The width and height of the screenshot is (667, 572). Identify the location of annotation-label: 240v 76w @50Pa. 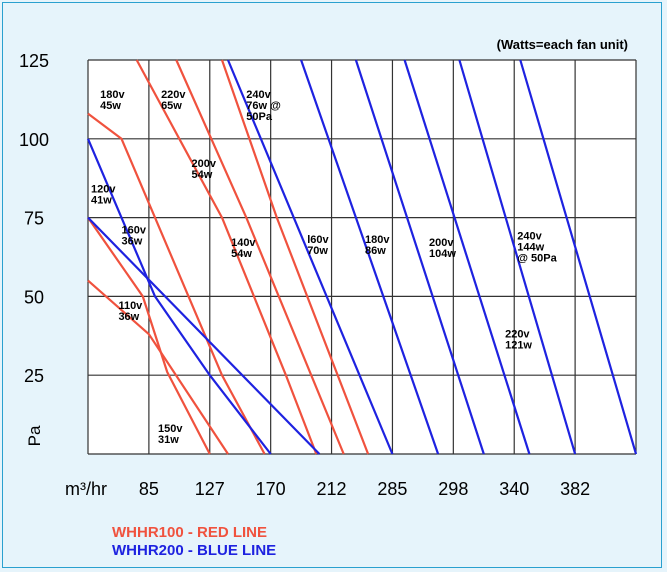
(263, 106).